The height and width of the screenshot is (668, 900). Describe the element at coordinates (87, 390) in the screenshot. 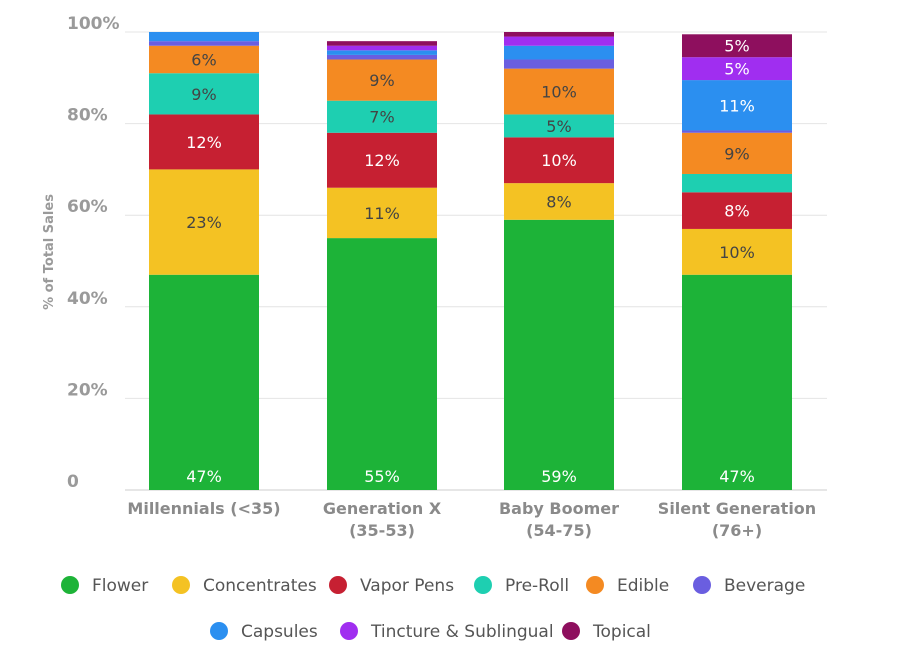

I see `y-tick-label: 20%` at that location.